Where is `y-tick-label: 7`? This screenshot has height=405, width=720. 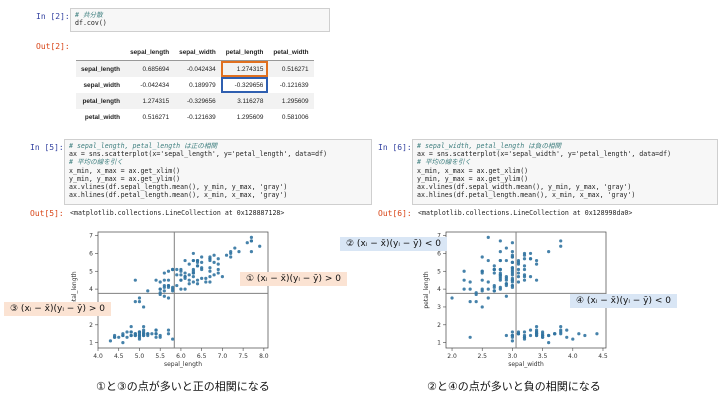
y-tick-label: 7 is located at coordinates (91, 236).